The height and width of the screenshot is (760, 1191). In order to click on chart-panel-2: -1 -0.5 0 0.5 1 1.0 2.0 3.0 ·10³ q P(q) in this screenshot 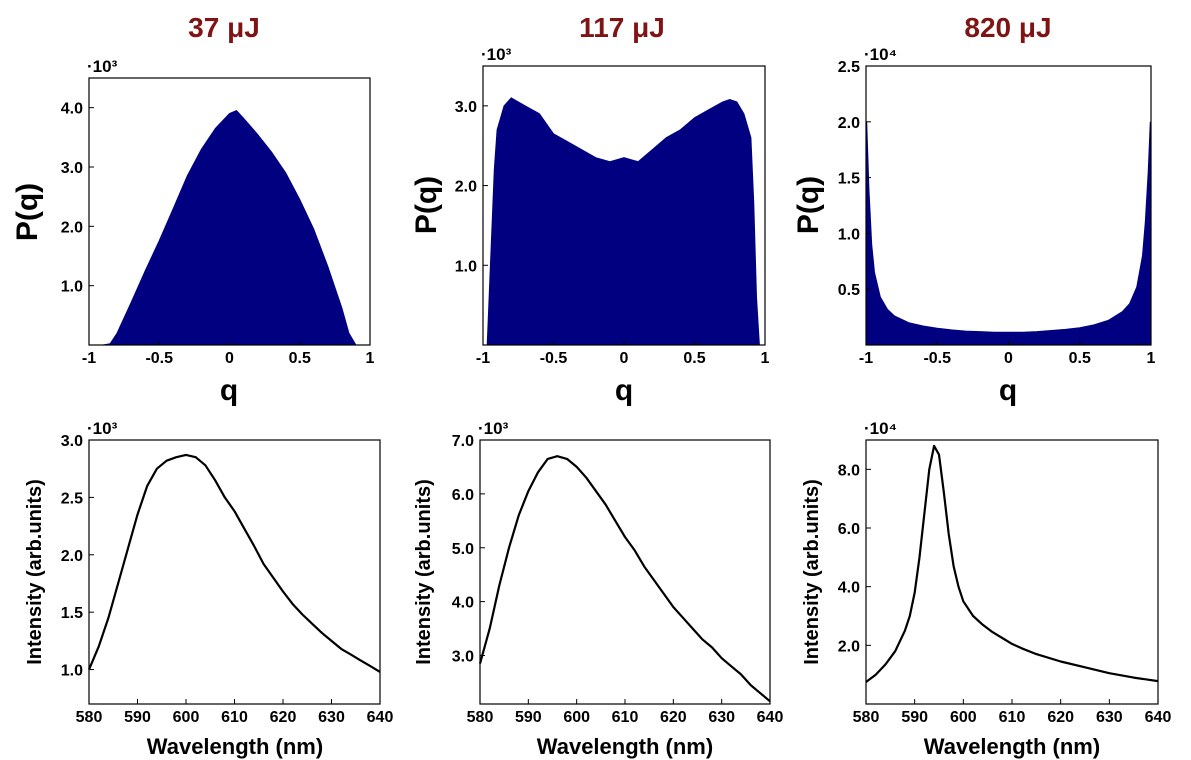, I will do `click(590, 226)`.